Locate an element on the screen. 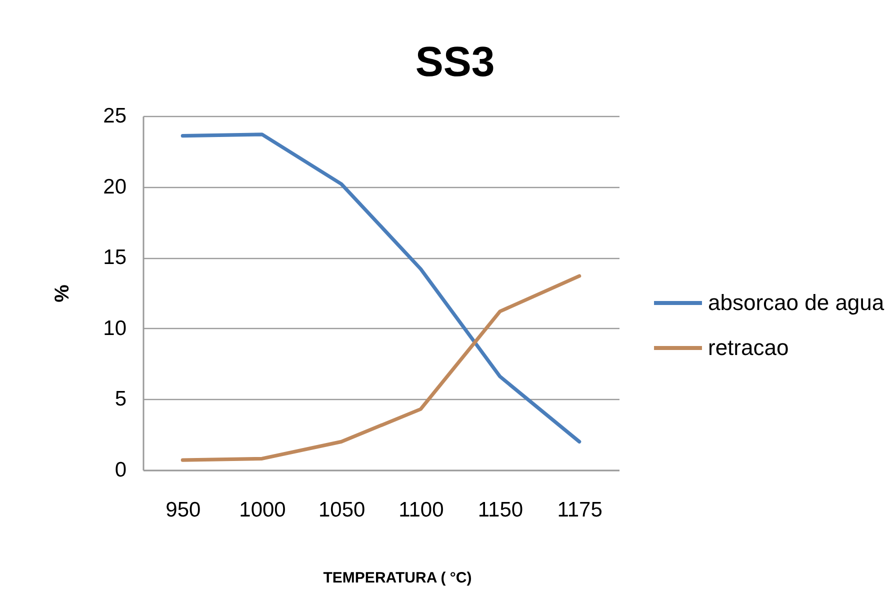  chart-title: SS3 is located at coordinates (455, 61).